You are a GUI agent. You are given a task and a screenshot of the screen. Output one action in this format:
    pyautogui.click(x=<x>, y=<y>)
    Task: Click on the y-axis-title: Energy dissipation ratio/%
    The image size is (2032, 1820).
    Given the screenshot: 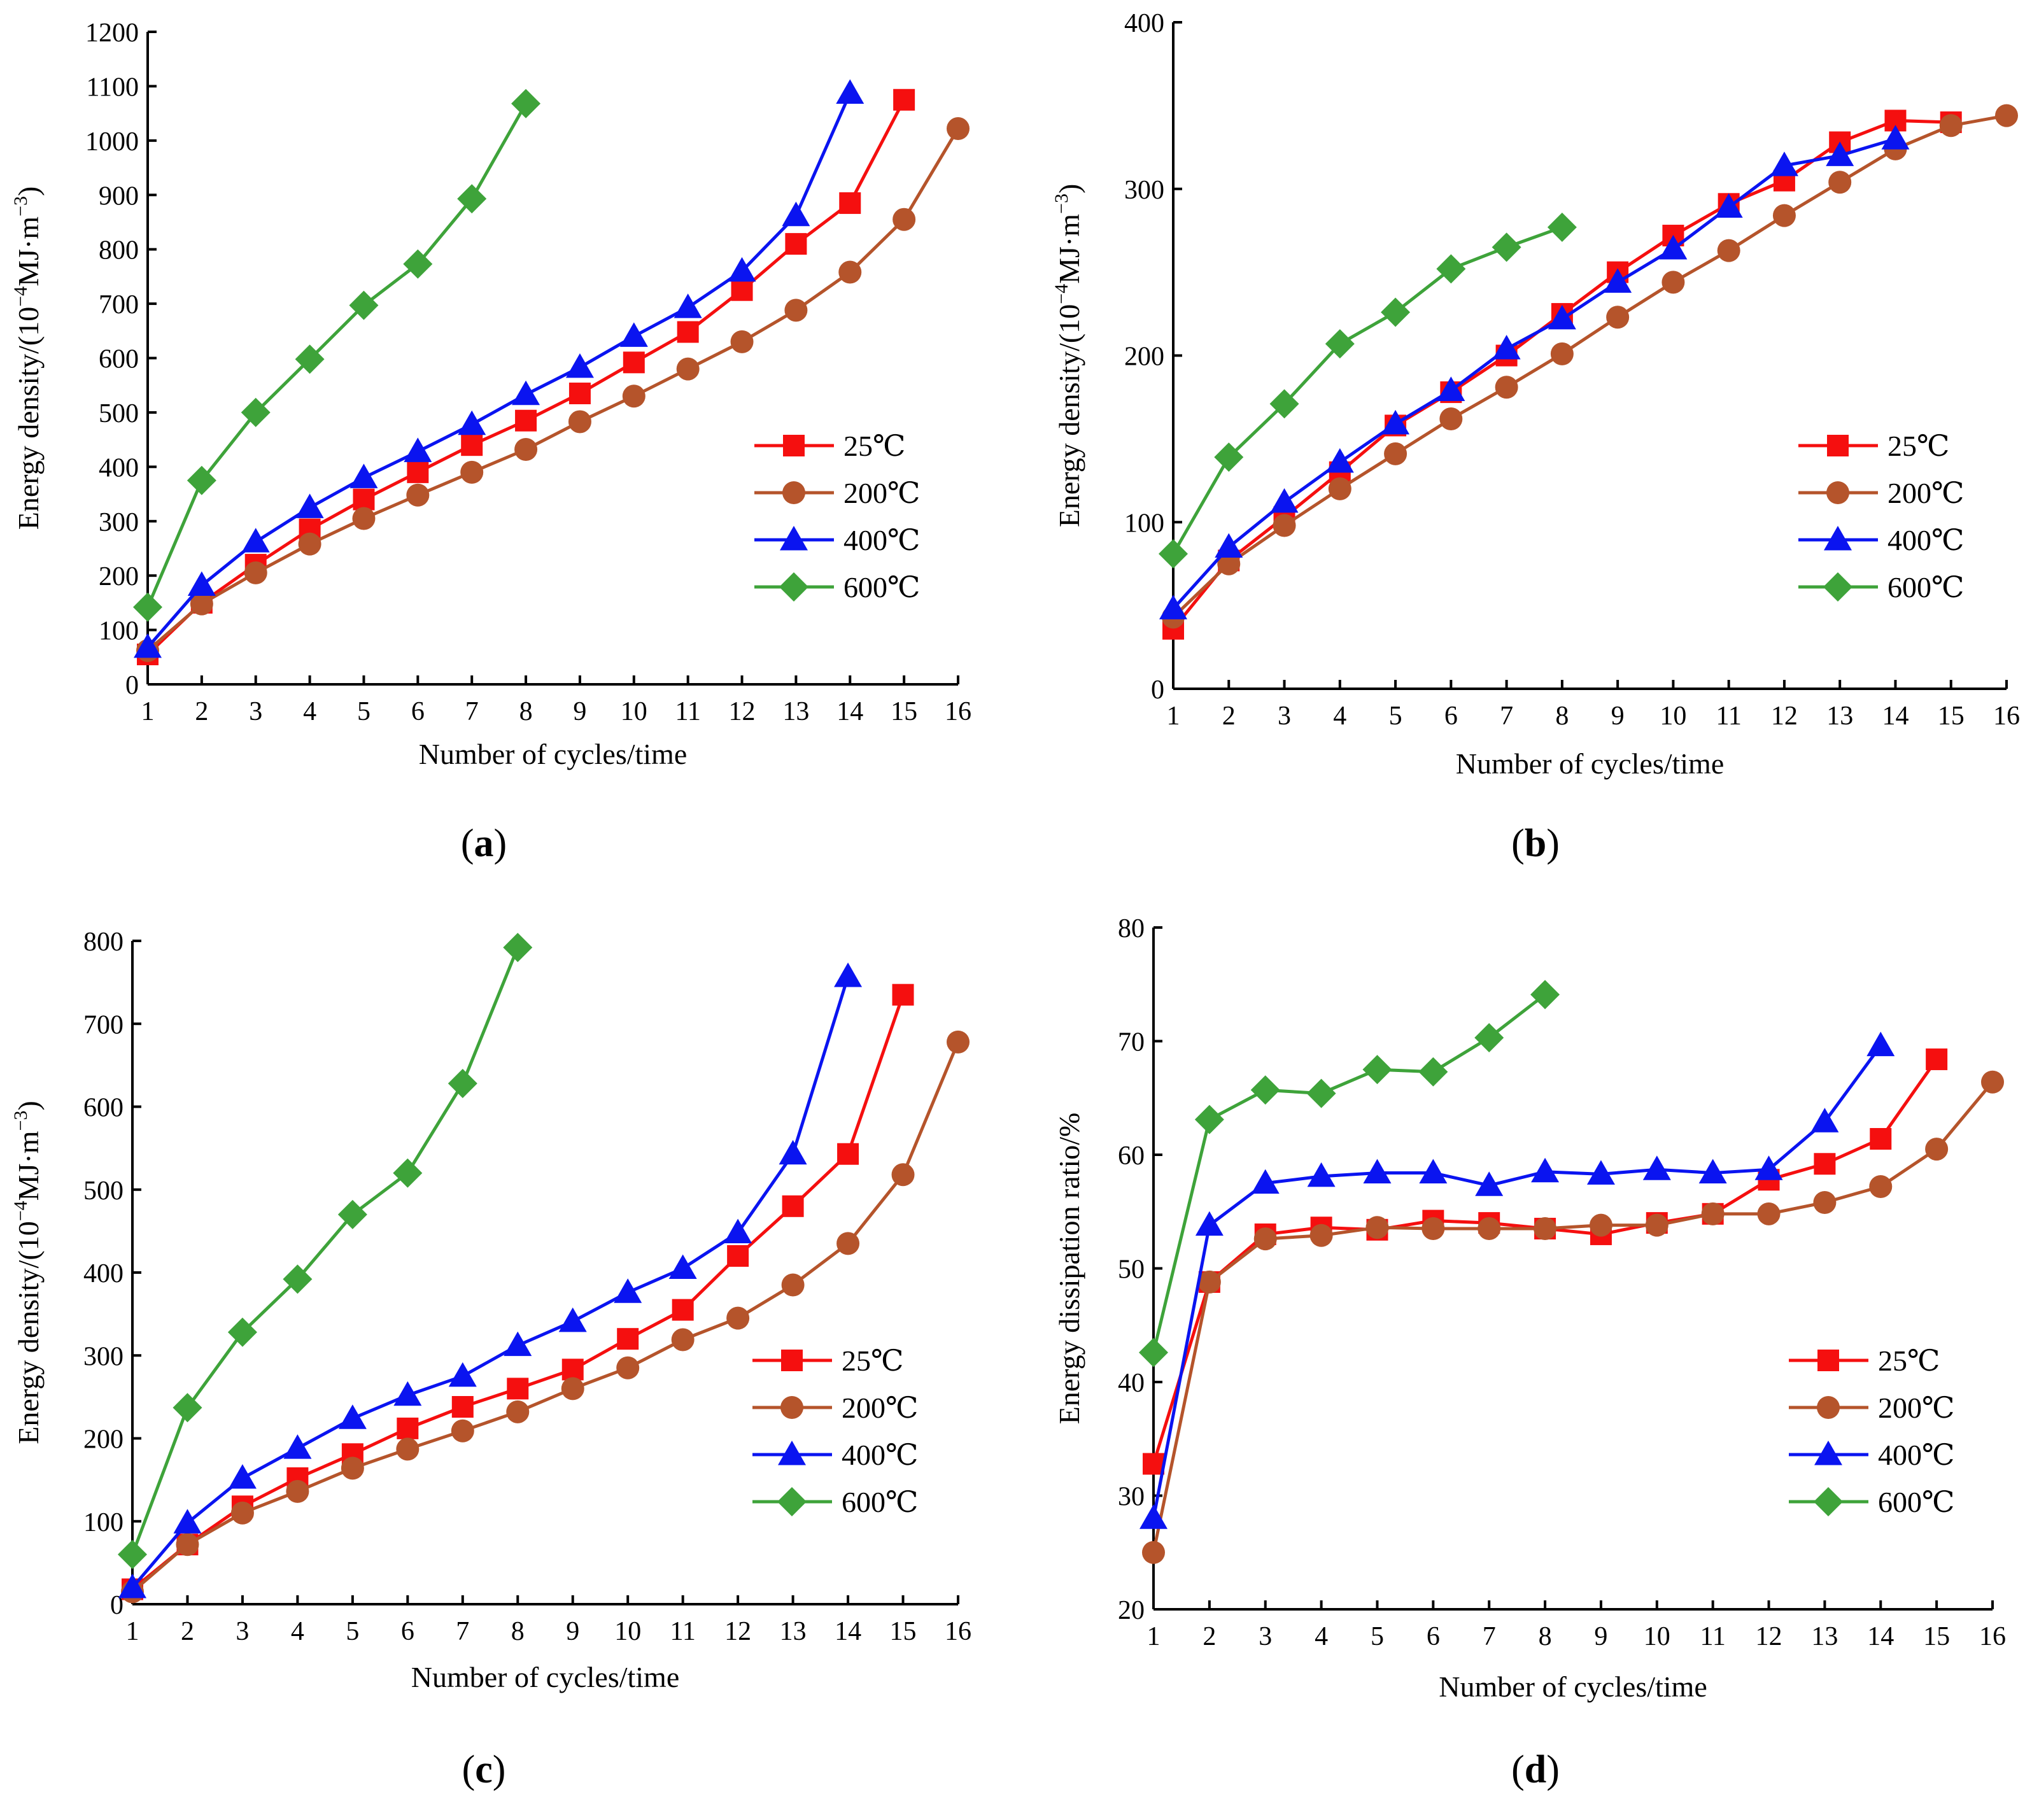 What is the action you would take?
    pyautogui.click(x=1069, y=1269)
    